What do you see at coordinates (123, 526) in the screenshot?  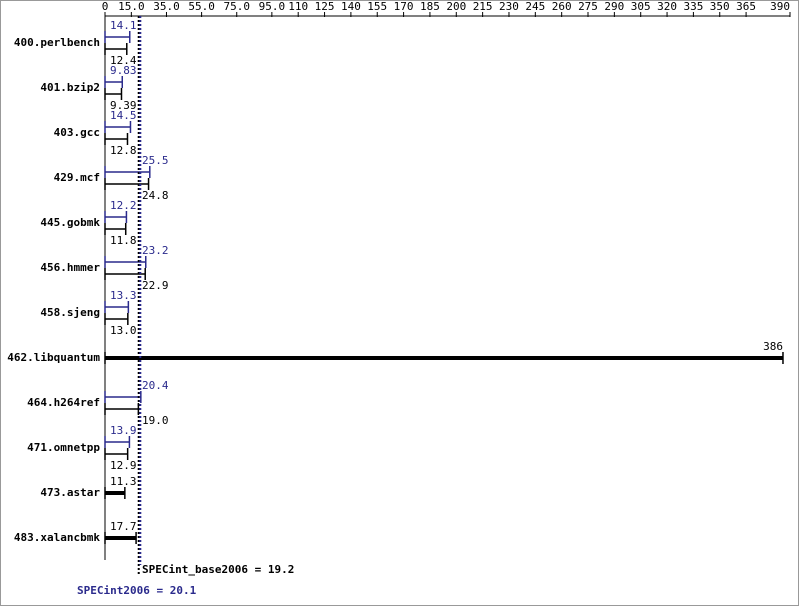 I see `value-label: 17.7` at bounding box center [123, 526].